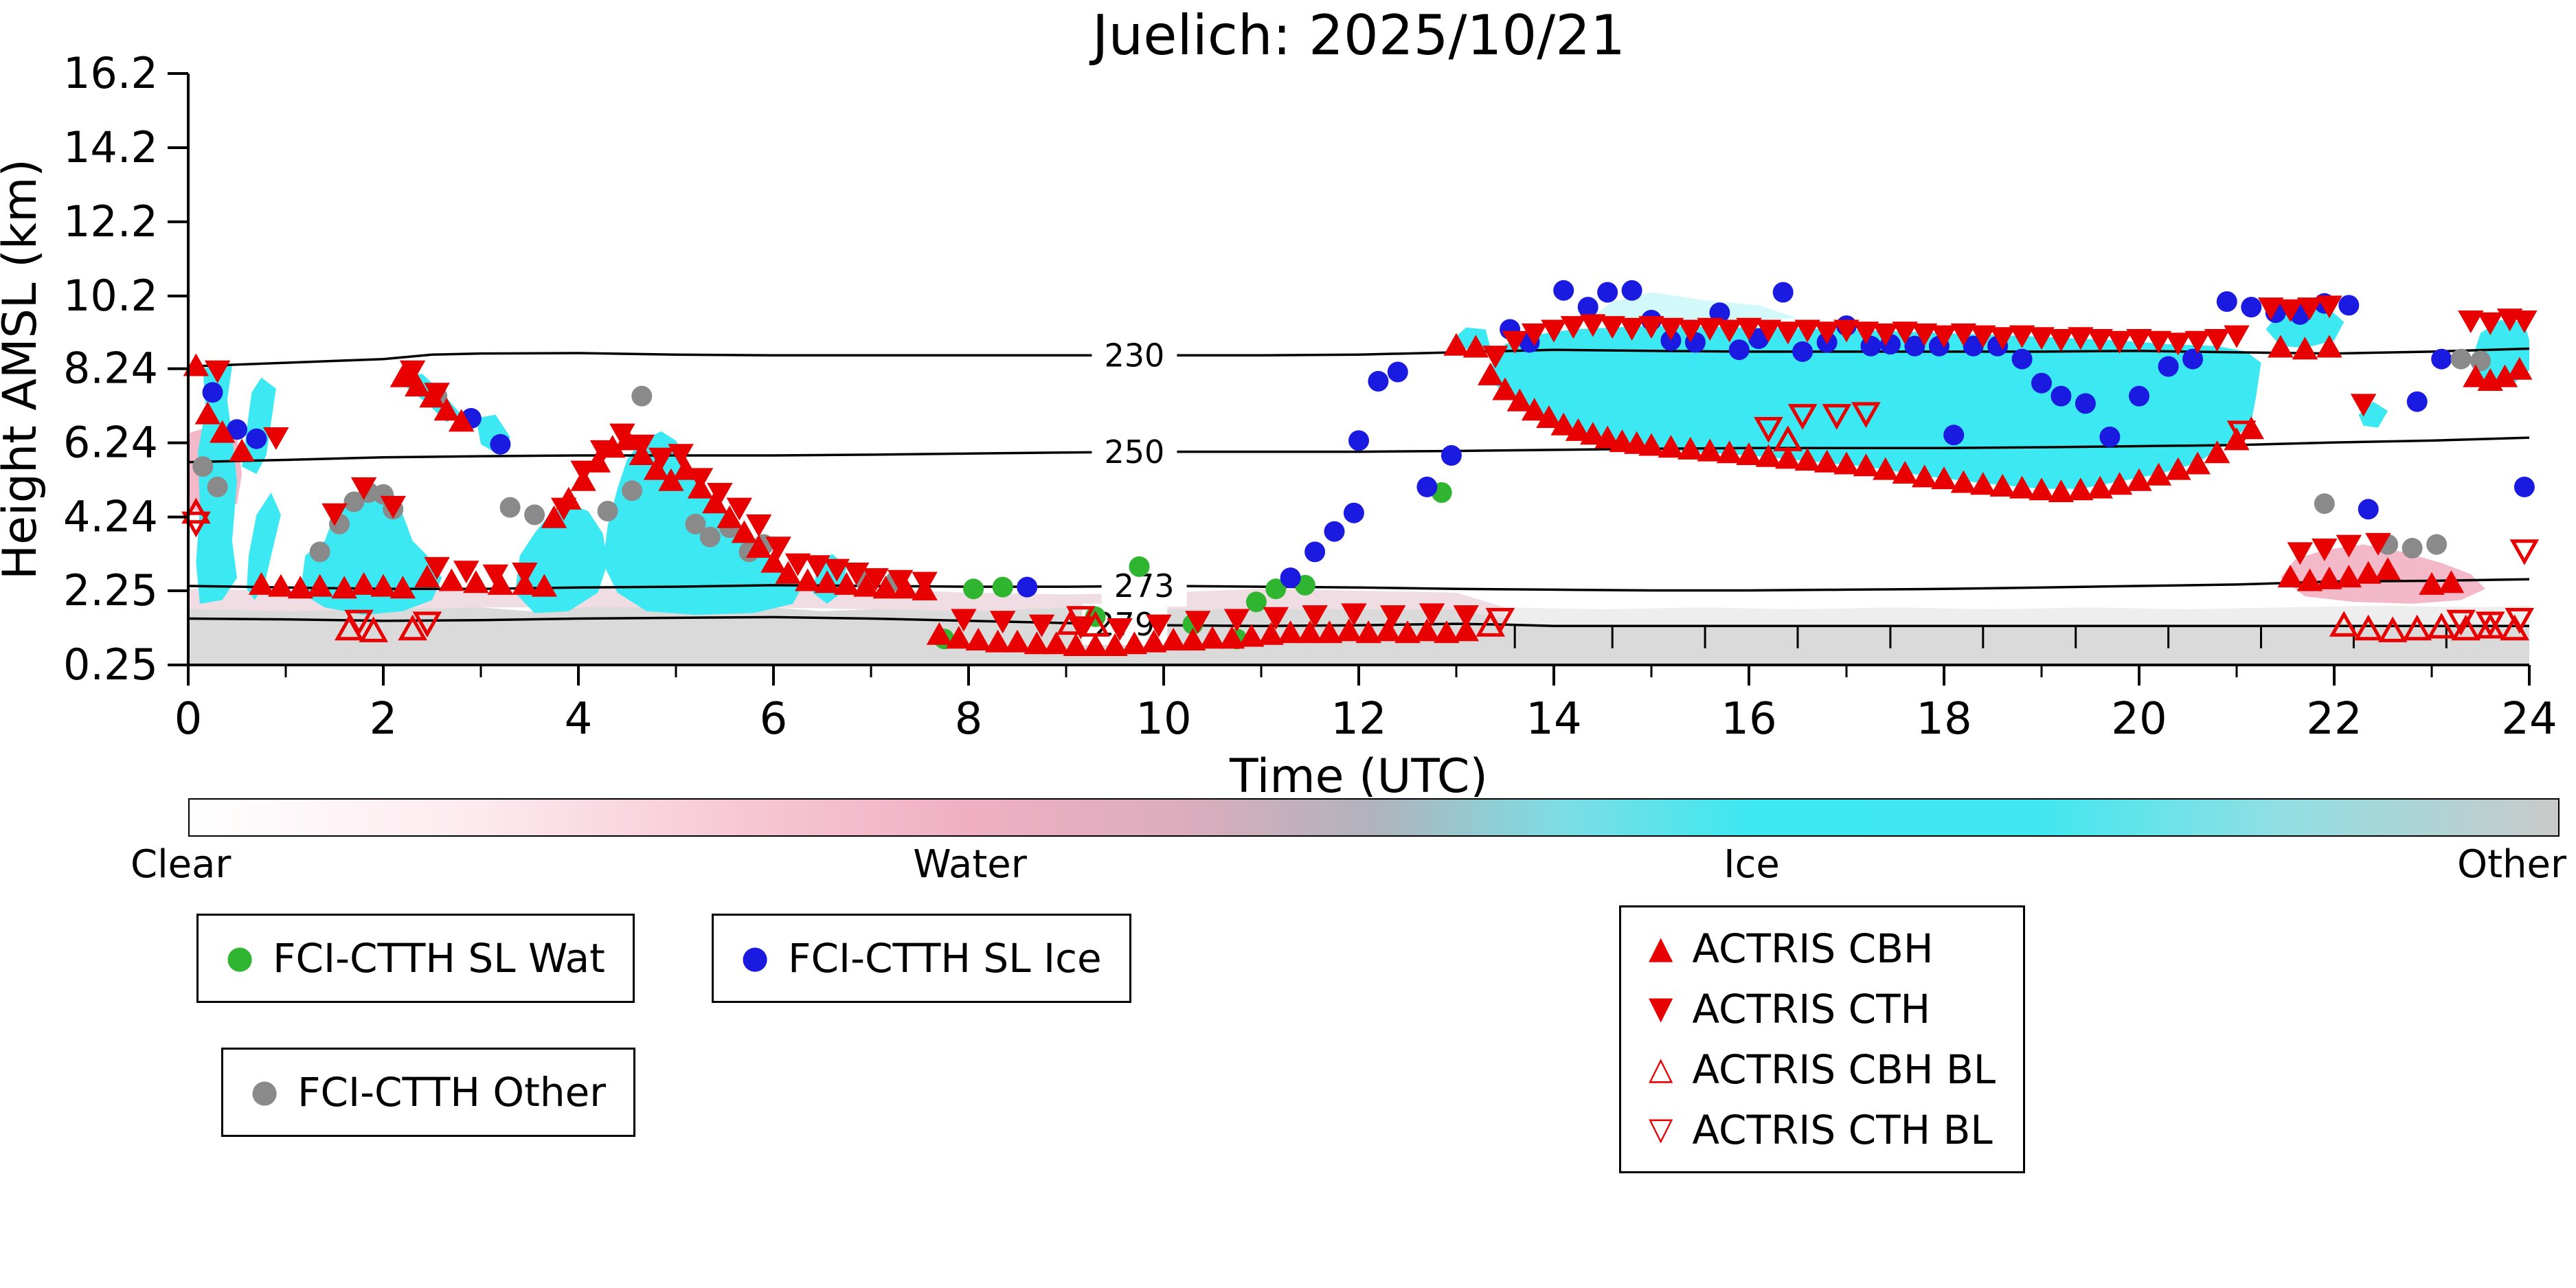  What do you see at coordinates (1748, 719) in the screenshot?
I see `svg-text: 16` at bounding box center [1748, 719].